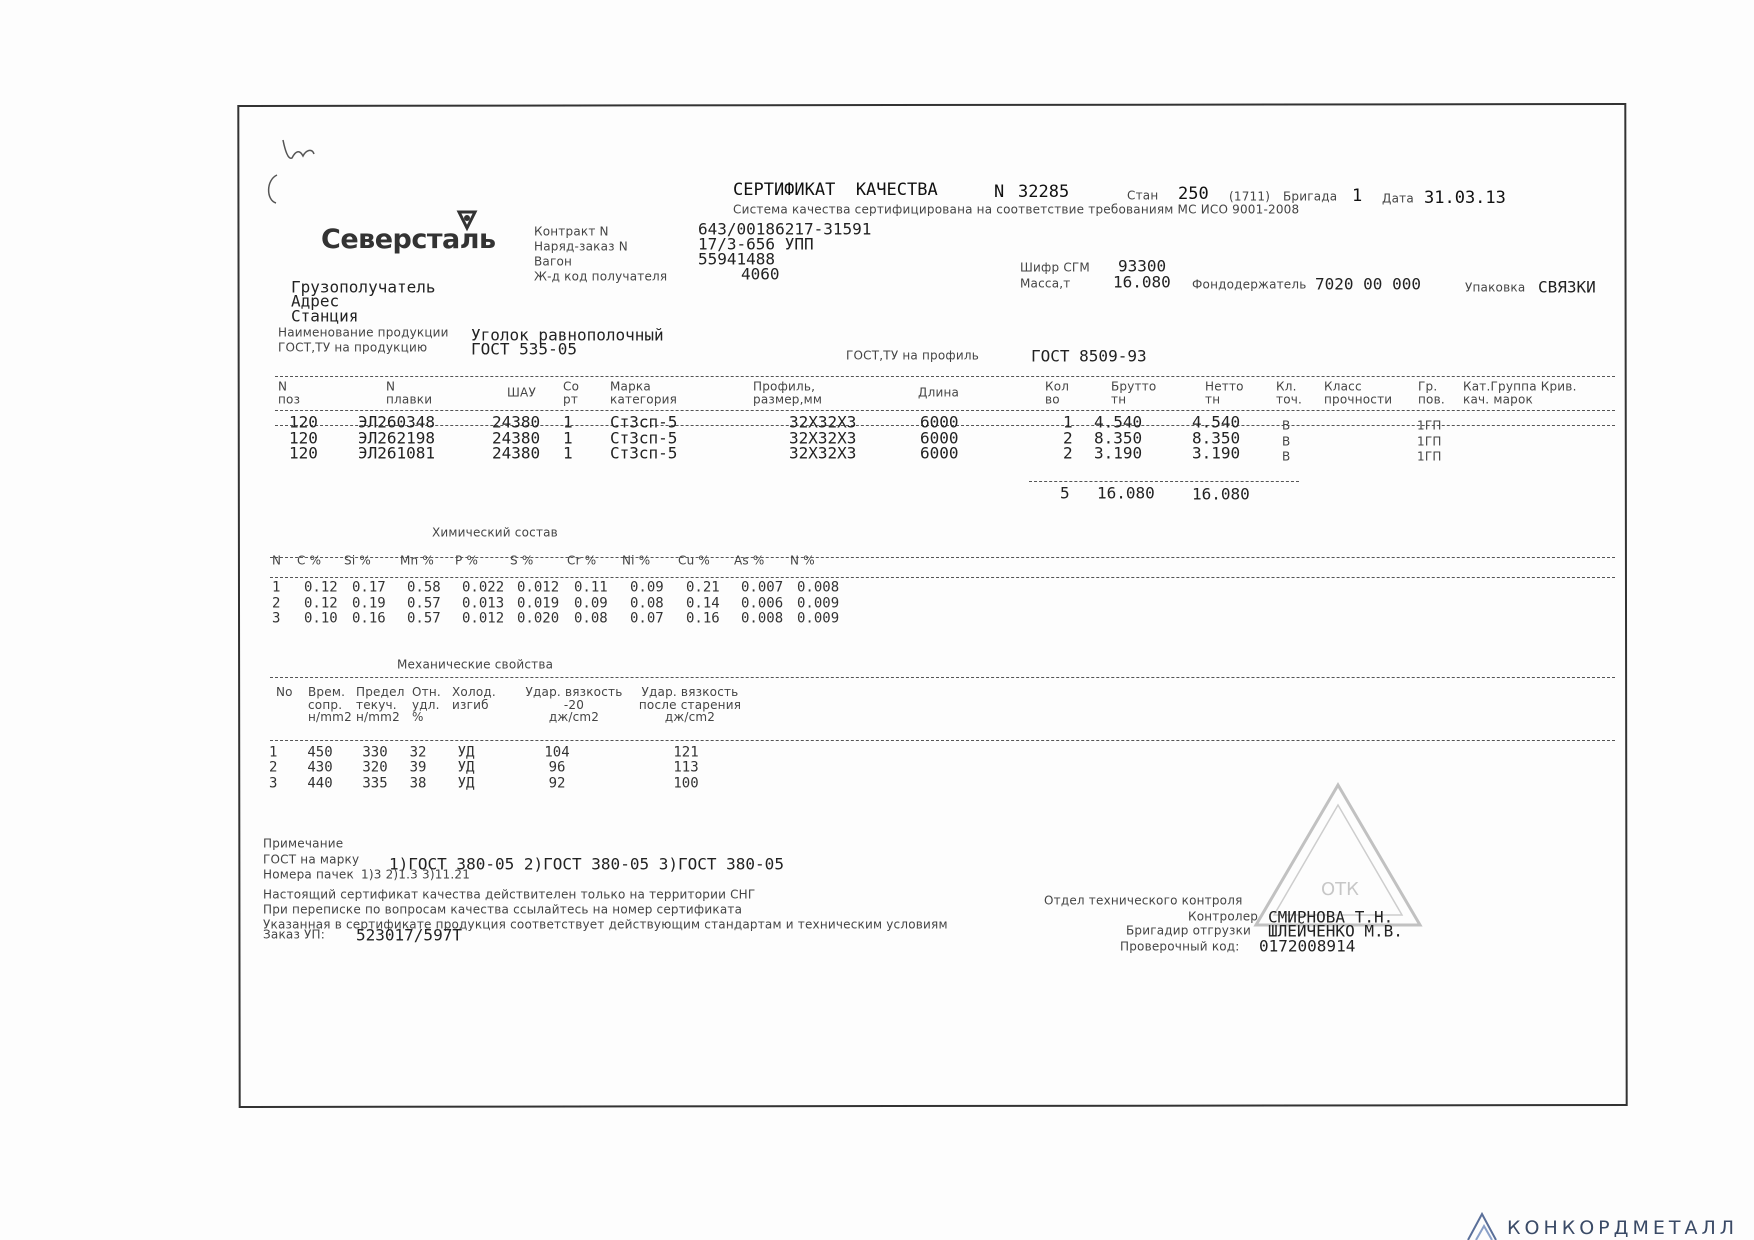 The height and width of the screenshot is (1240, 1754). I want to click on table-cell: 32, so click(418, 752).